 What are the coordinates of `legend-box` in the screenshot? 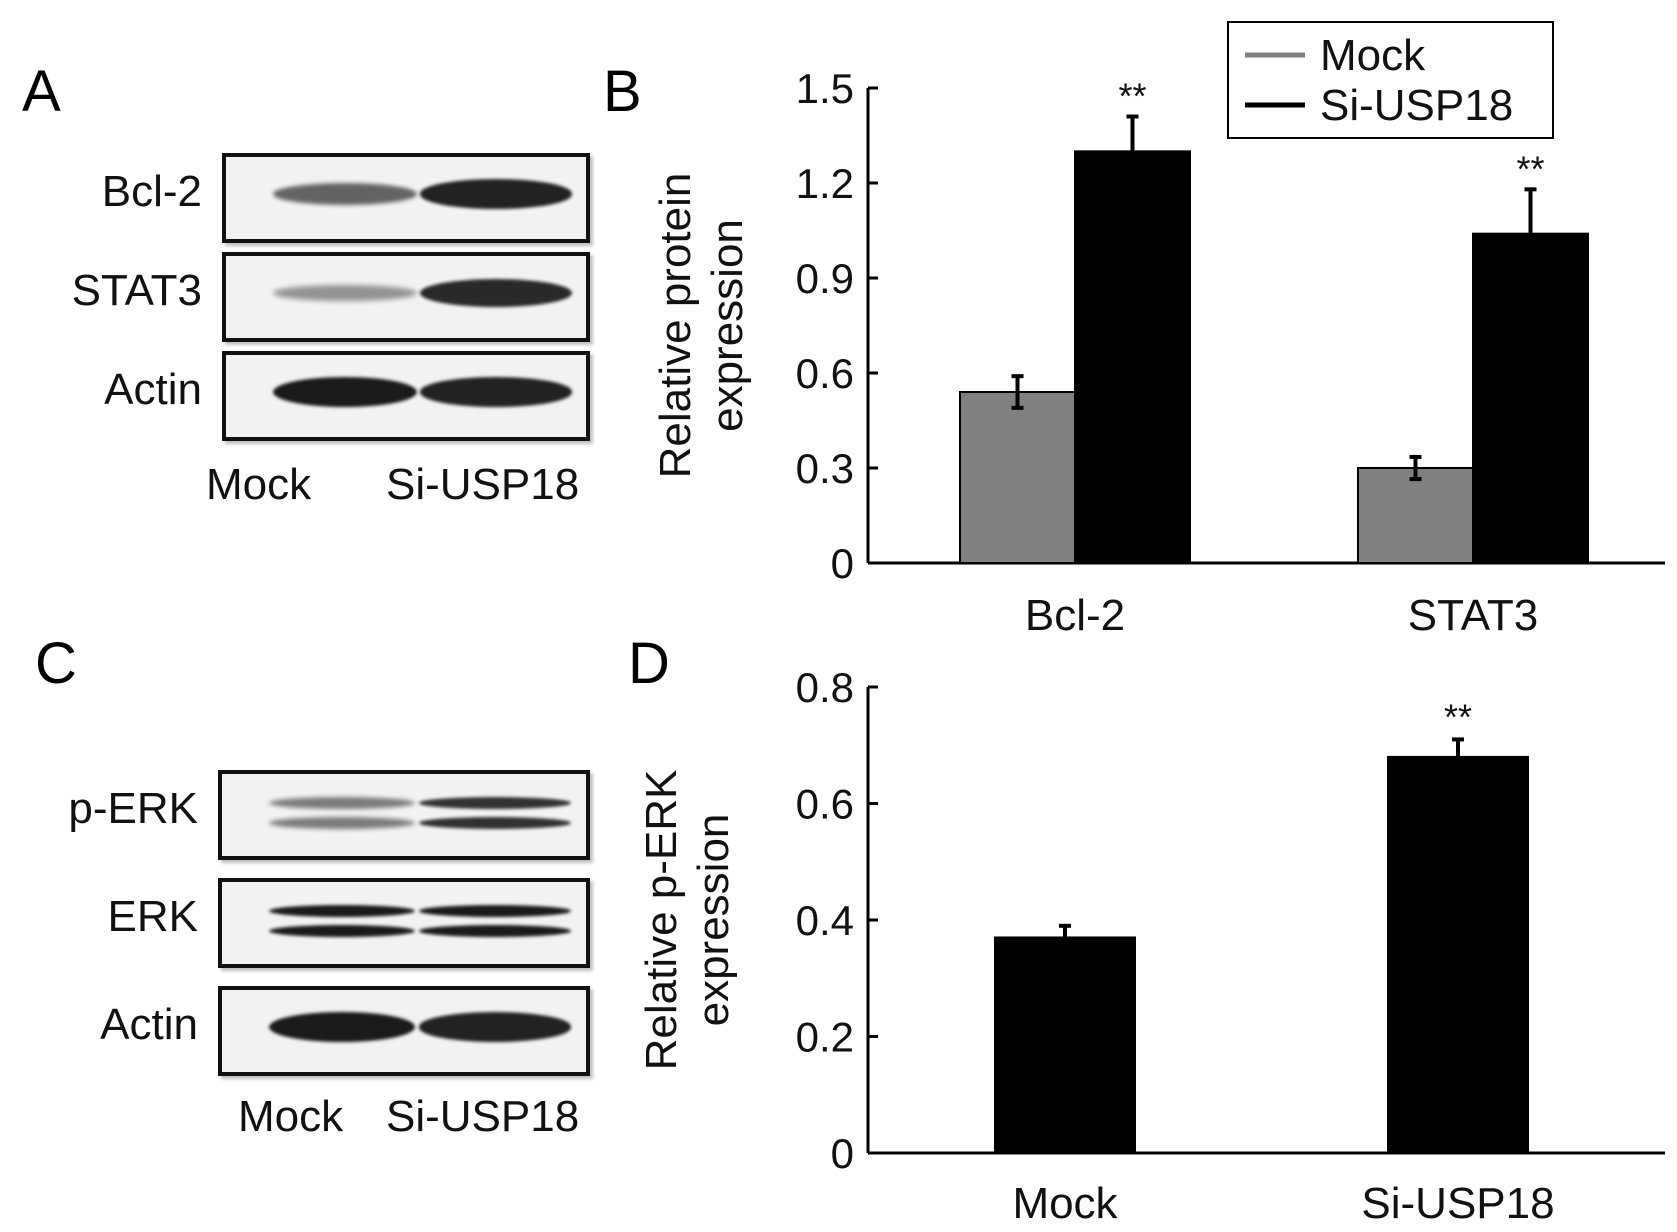 It's located at (1390, 80).